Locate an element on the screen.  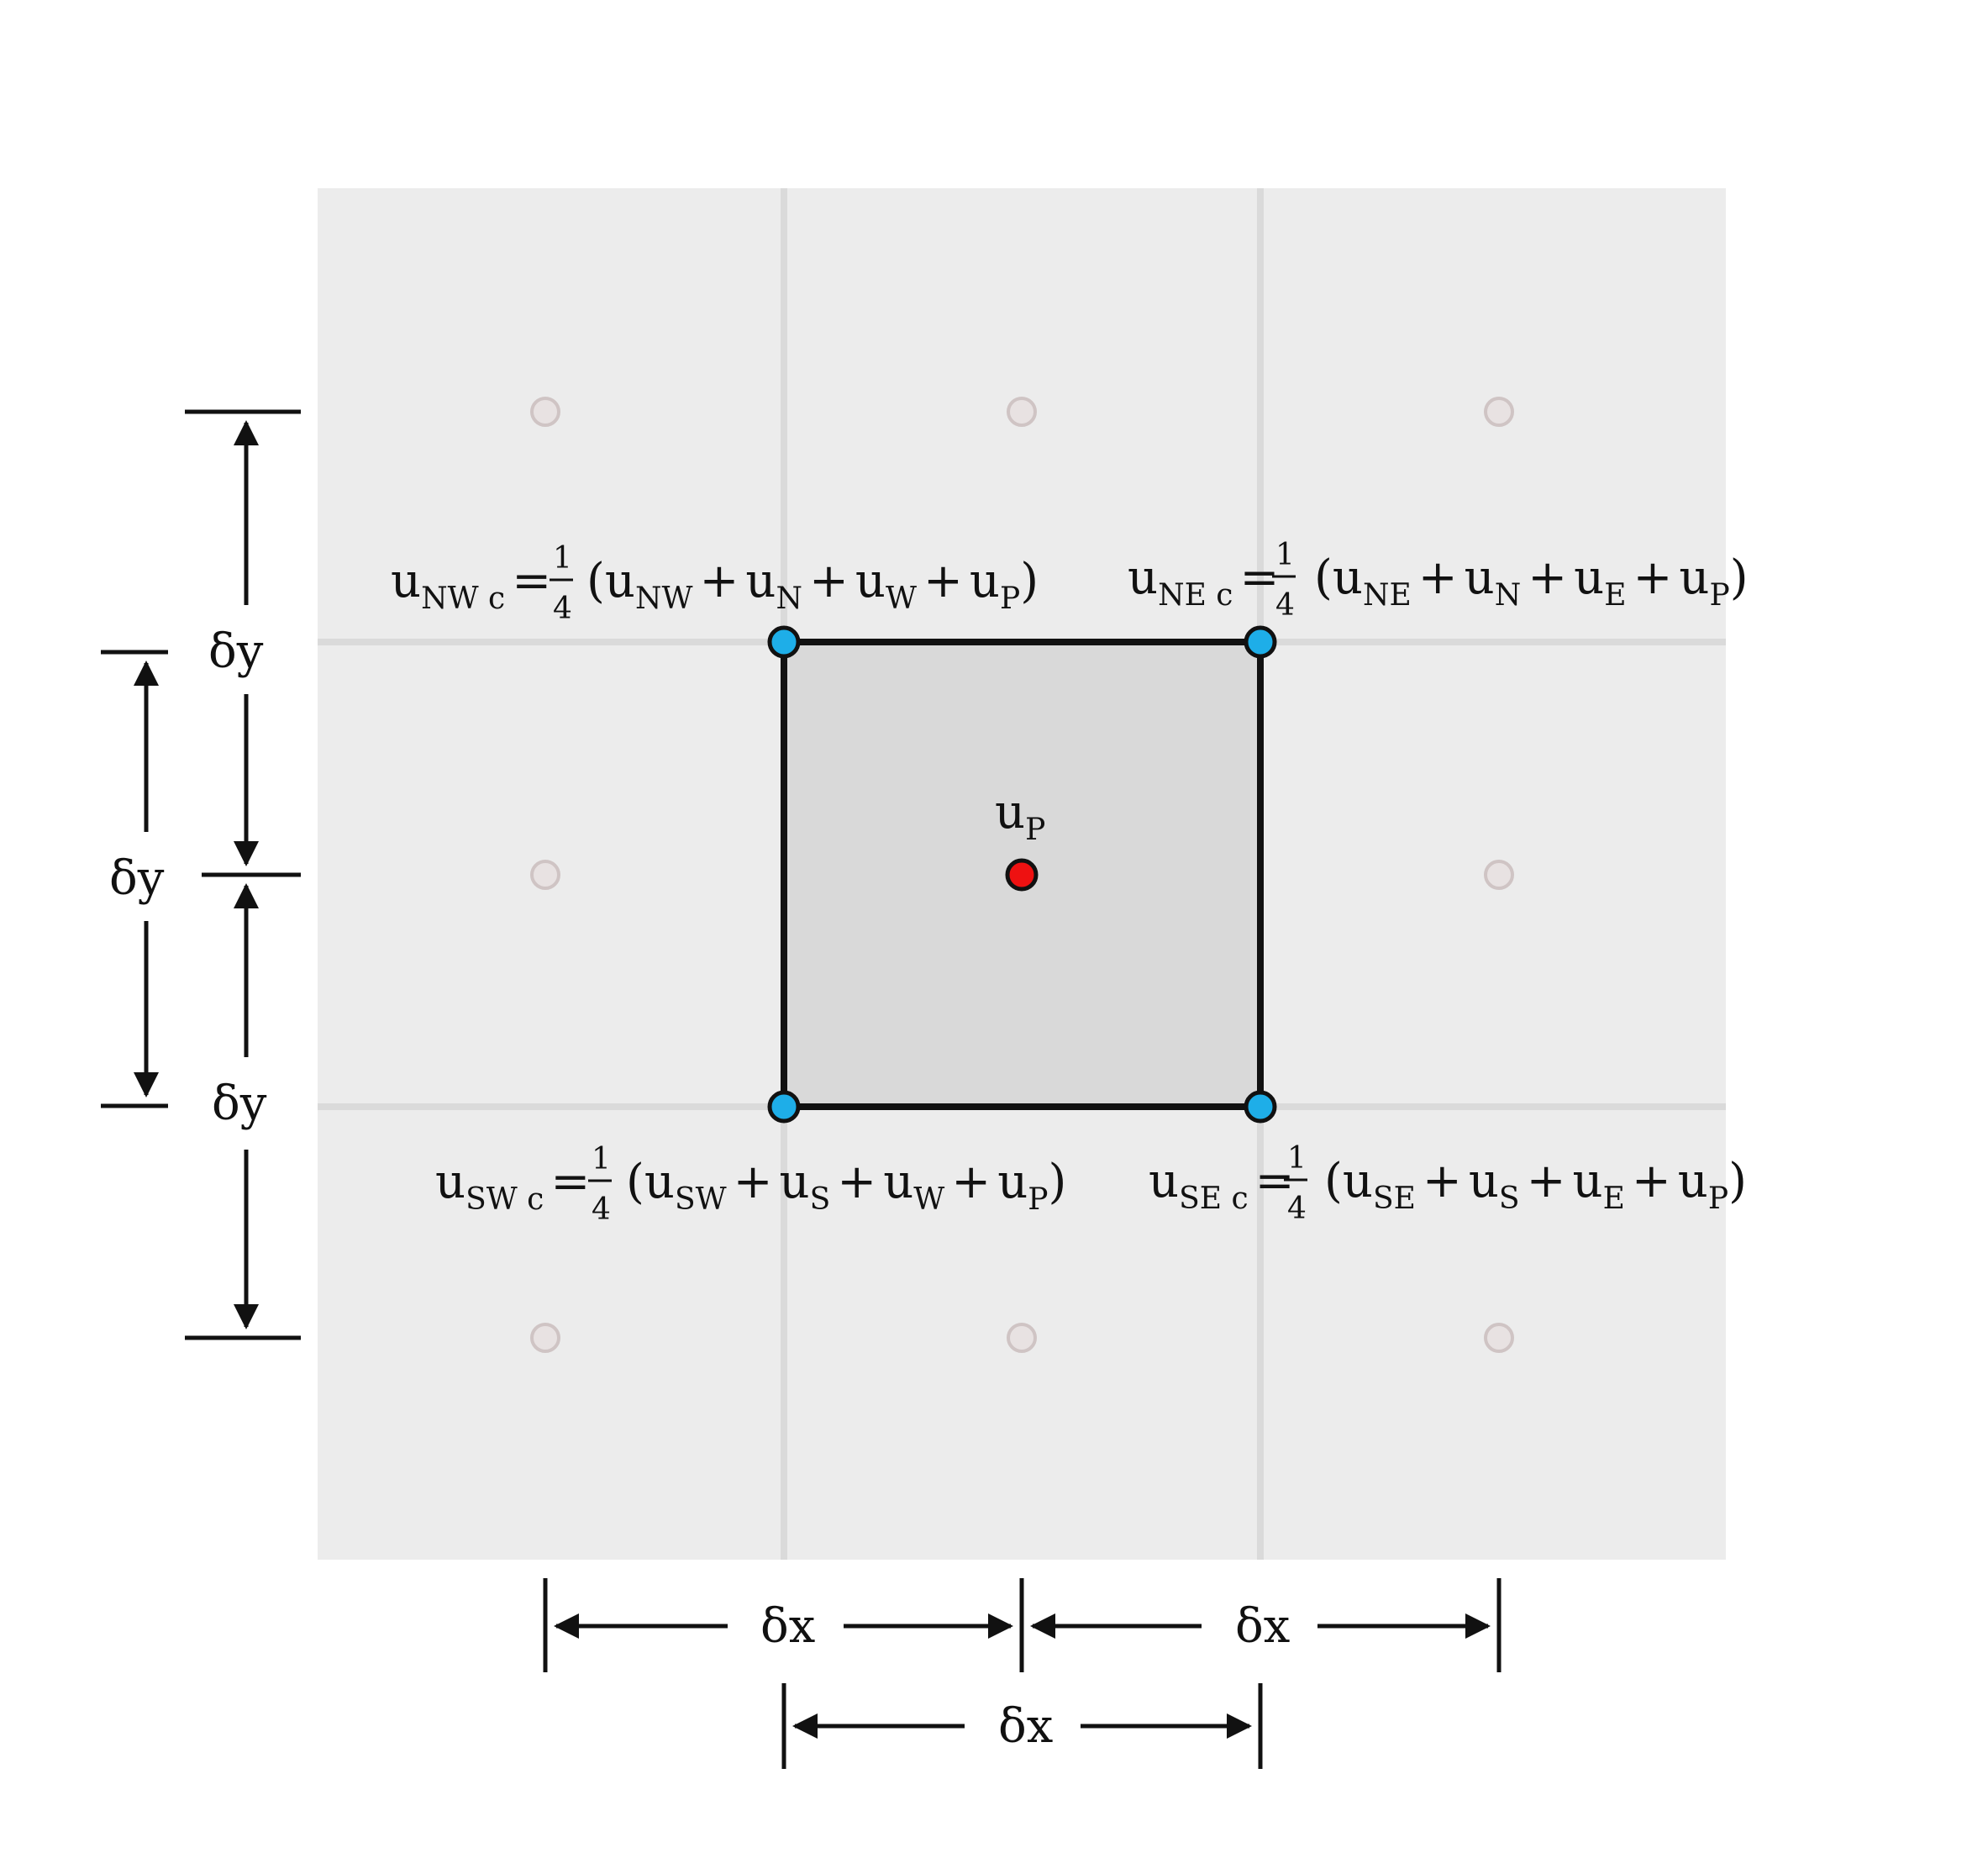
svg-text:(uNW+uN+uW+uP): (uNW + uN + uW + uP) is located at coordinates (812, 585).